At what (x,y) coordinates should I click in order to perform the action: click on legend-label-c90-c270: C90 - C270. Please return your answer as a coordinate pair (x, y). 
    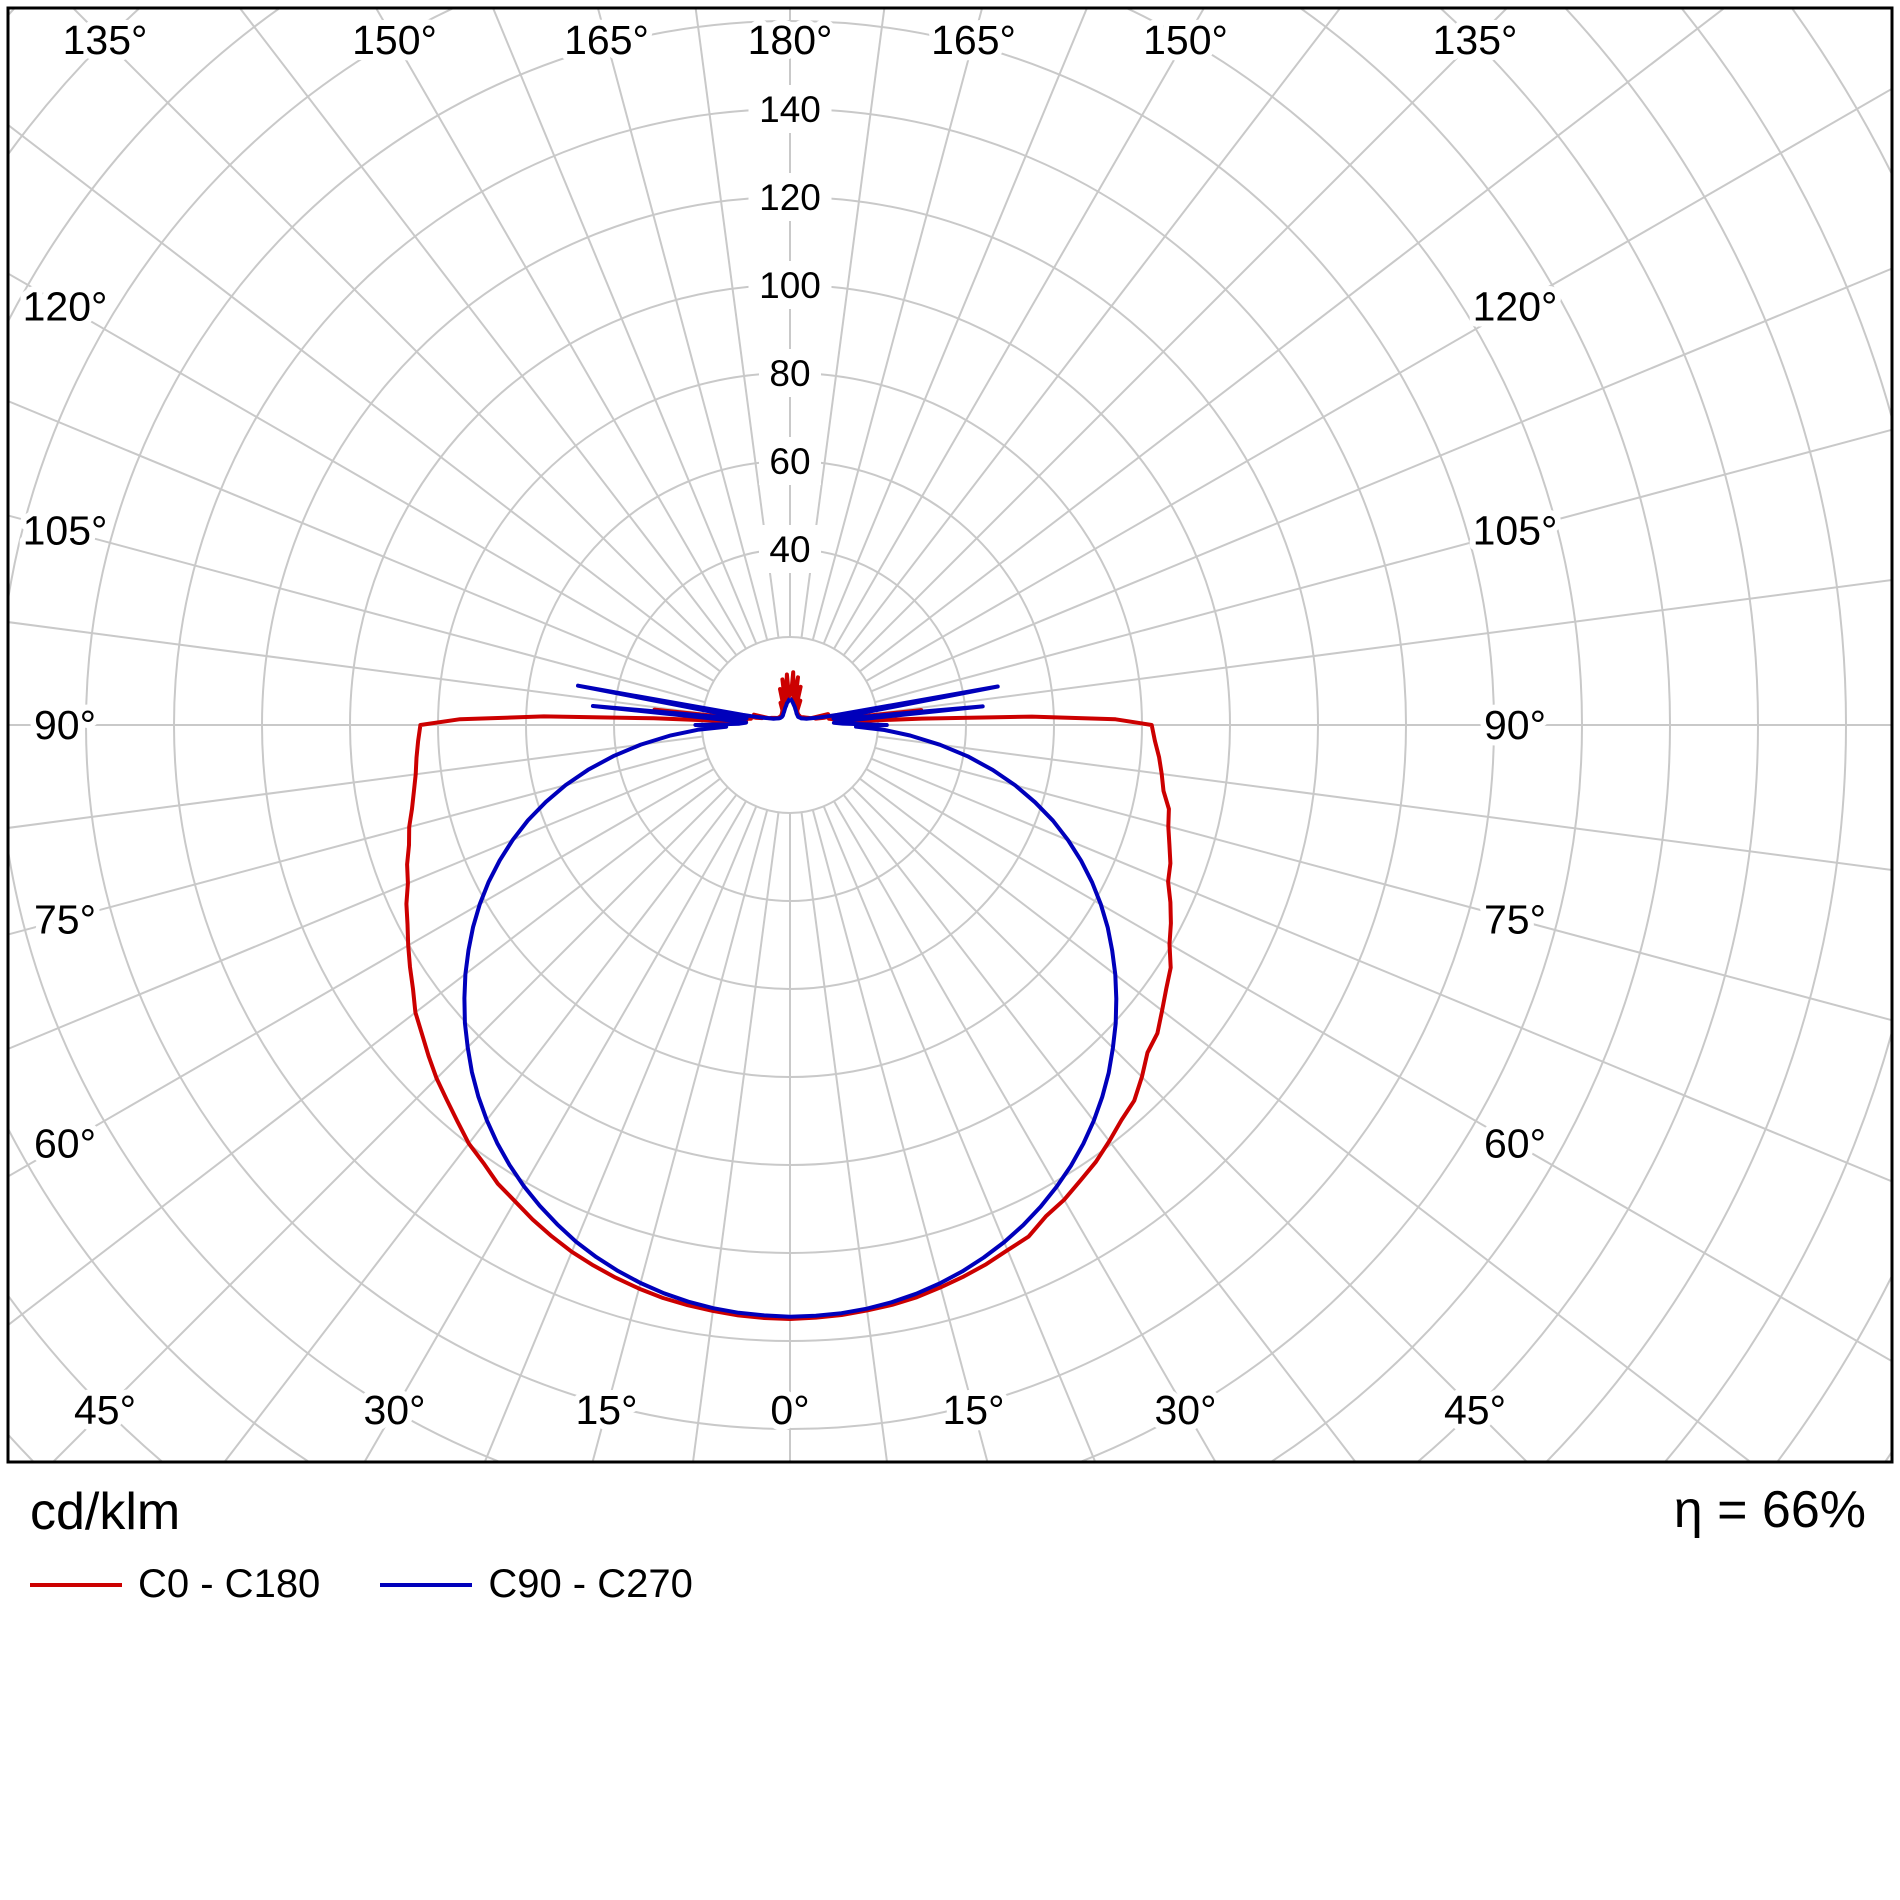
    Looking at the image, I should click on (590, 1584).